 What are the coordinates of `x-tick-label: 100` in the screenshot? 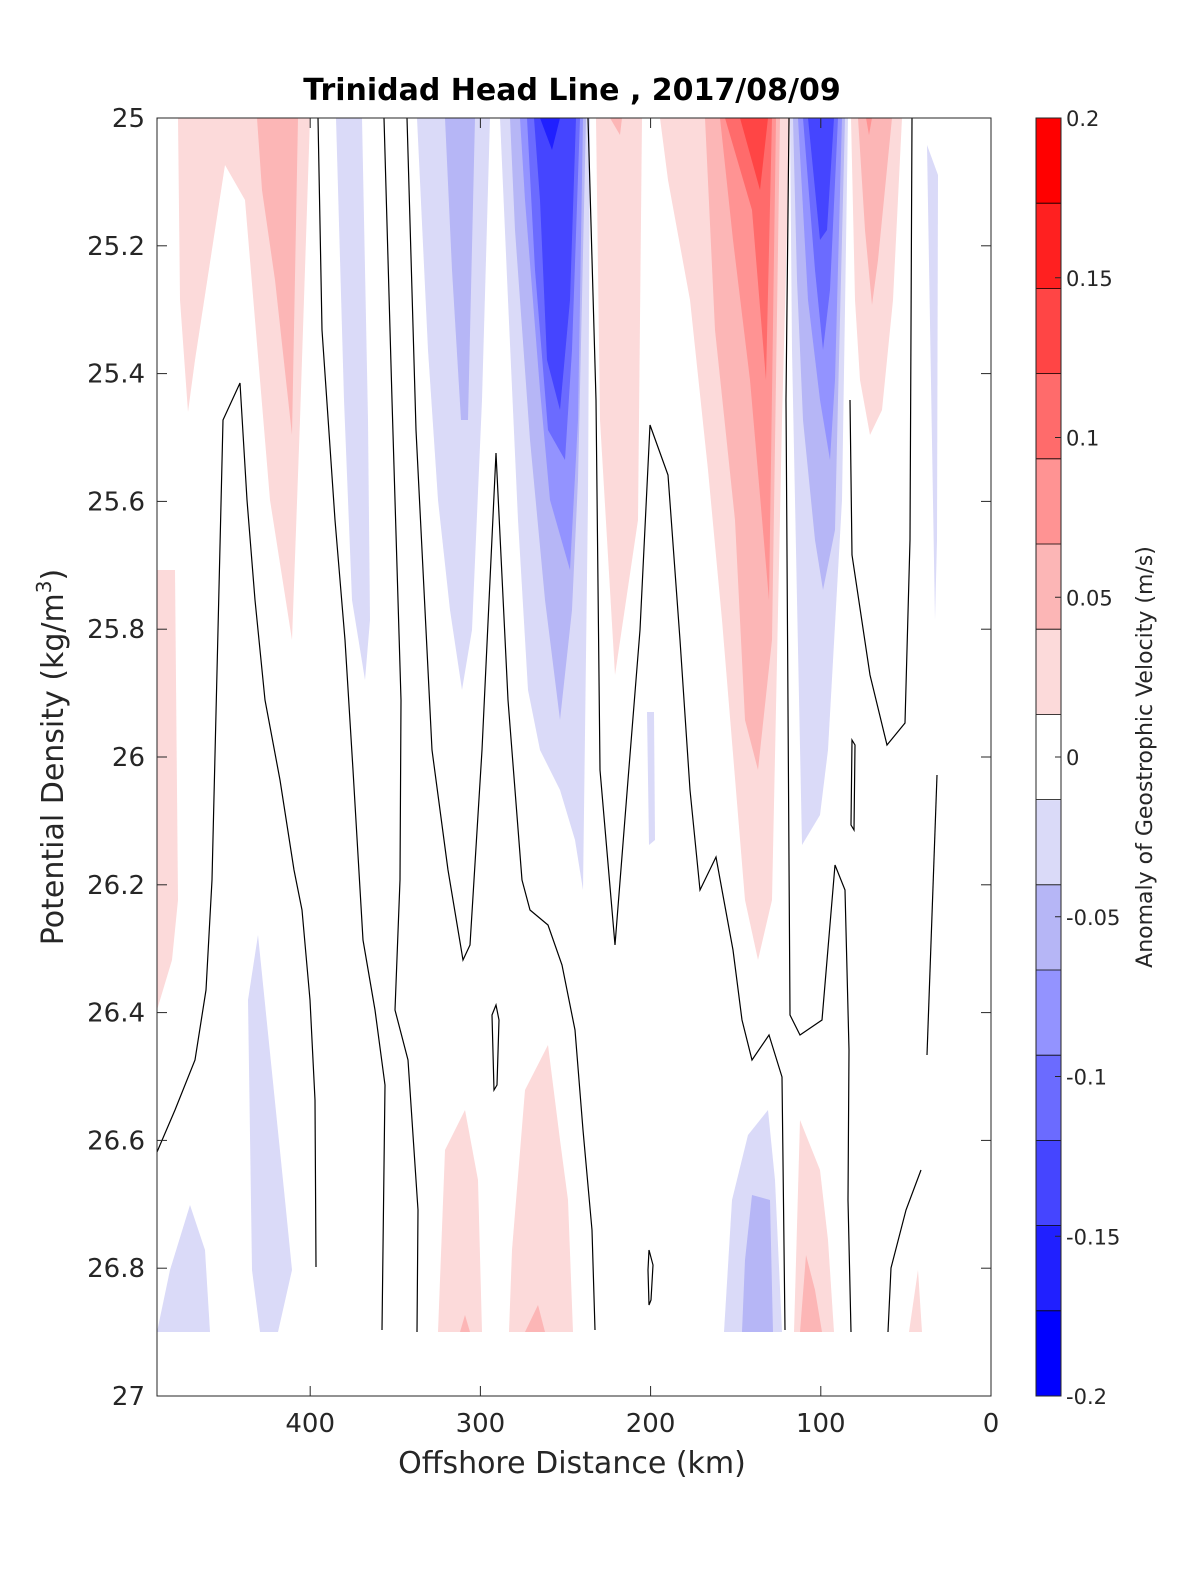 It's located at (821, 1424).